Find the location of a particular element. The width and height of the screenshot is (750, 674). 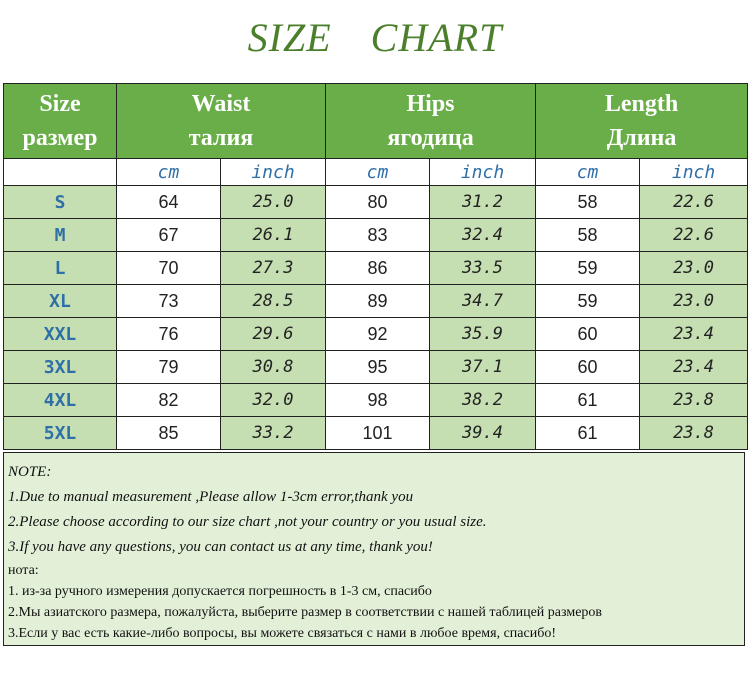

table-row: 4XL 82 32.0 98 38.2 61 23.8 is located at coordinates (376, 400).